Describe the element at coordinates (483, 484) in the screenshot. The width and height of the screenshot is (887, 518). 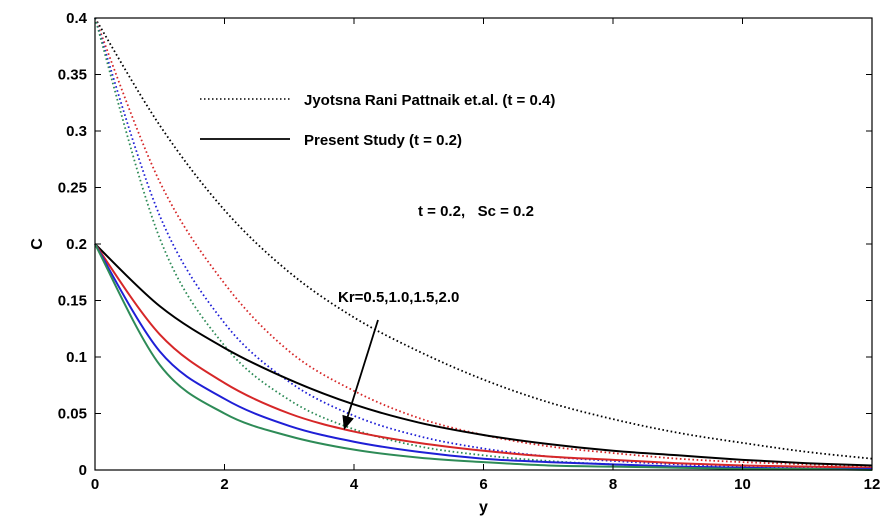
I see `x-tick-label: 6` at that location.